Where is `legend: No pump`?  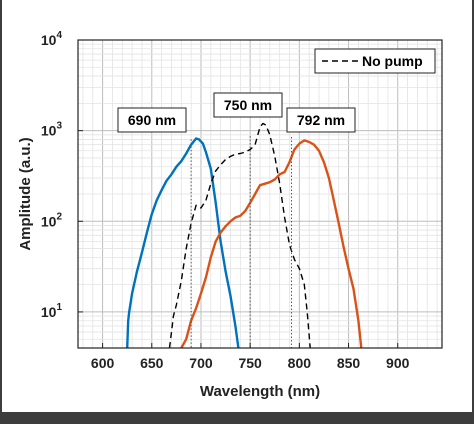 legend: No pump is located at coordinates (375, 61).